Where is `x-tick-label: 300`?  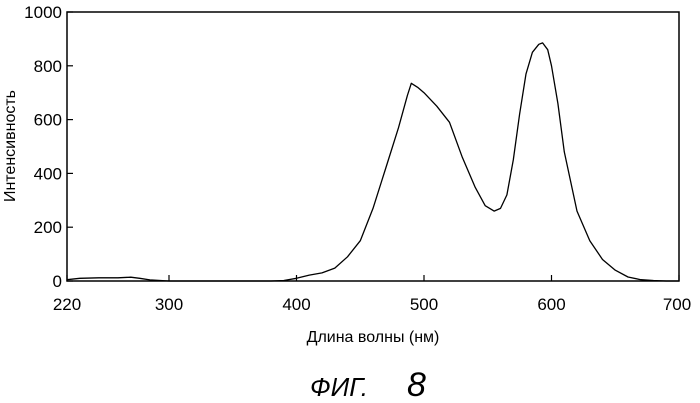 x-tick-label: 300 is located at coordinates (169, 304).